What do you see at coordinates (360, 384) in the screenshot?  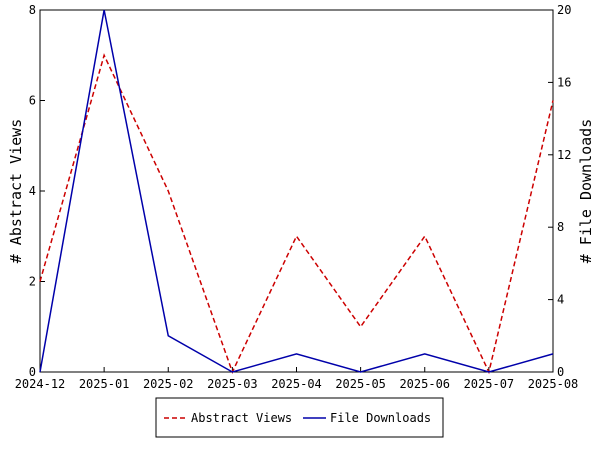 I see `x-tick-label: 2025-05` at bounding box center [360, 384].